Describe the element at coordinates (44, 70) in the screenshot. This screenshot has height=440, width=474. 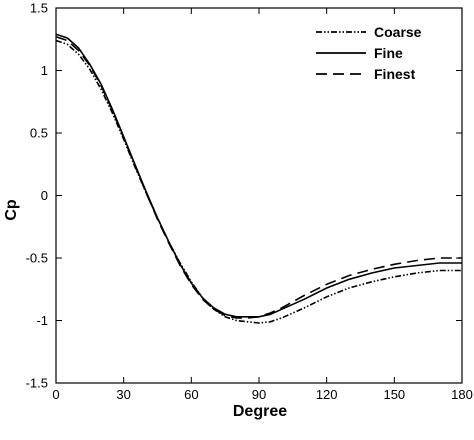
I see `y-tick-label: 1` at that location.